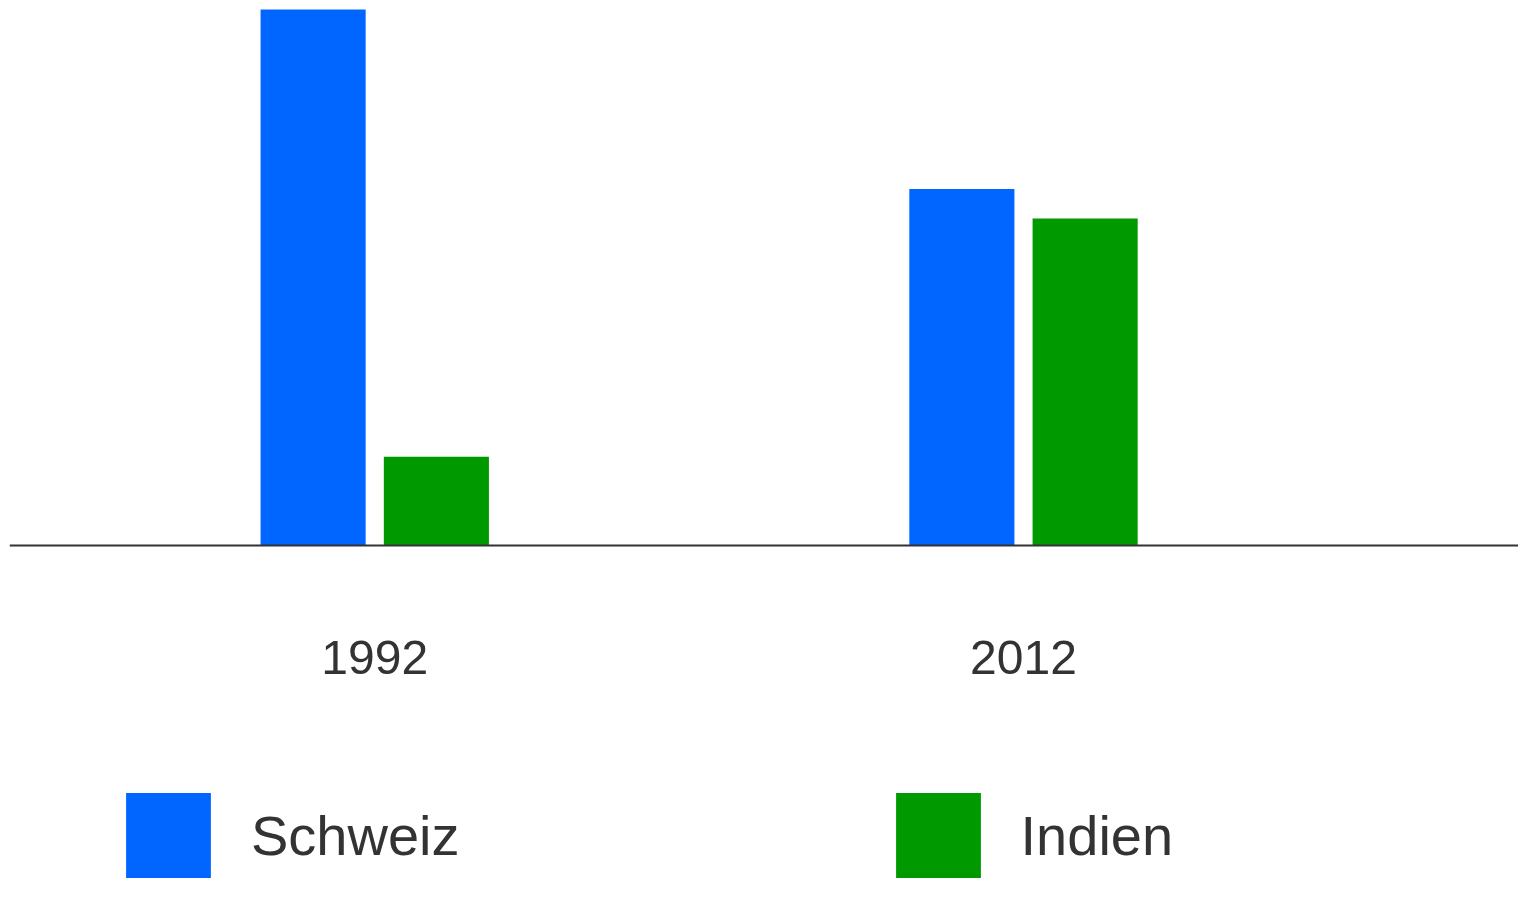 The width and height of the screenshot is (1533, 902). What do you see at coordinates (1097, 835) in the screenshot?
I see `legend-label: Indien` at bounding box center [1097, 835].